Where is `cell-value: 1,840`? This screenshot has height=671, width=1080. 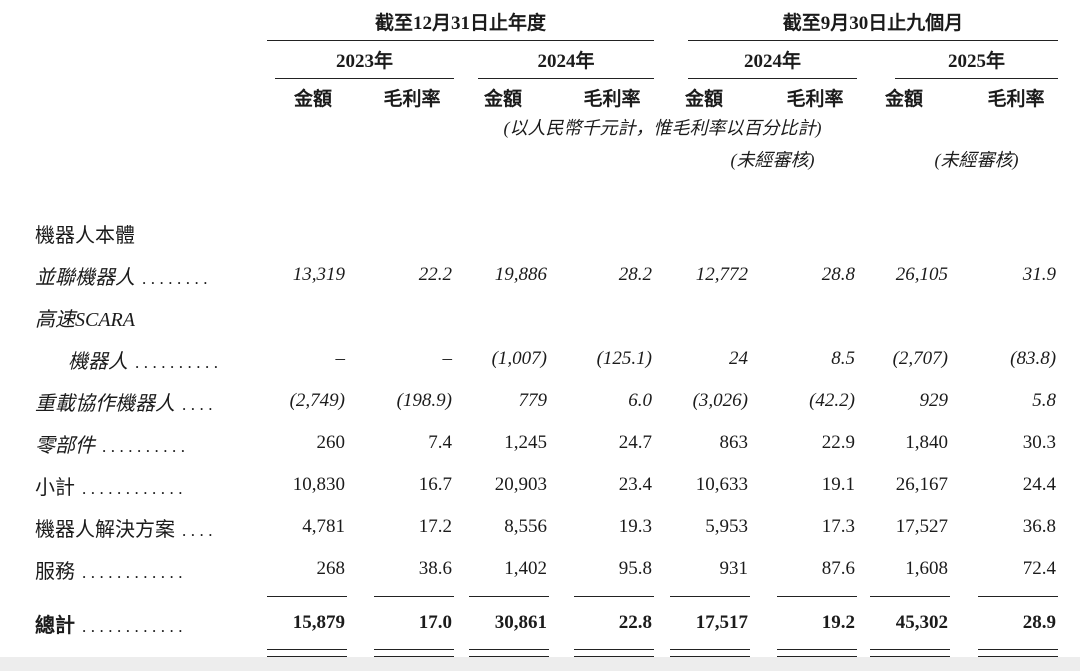
cell-value: 1,840 is located at coordinates (927, 442).